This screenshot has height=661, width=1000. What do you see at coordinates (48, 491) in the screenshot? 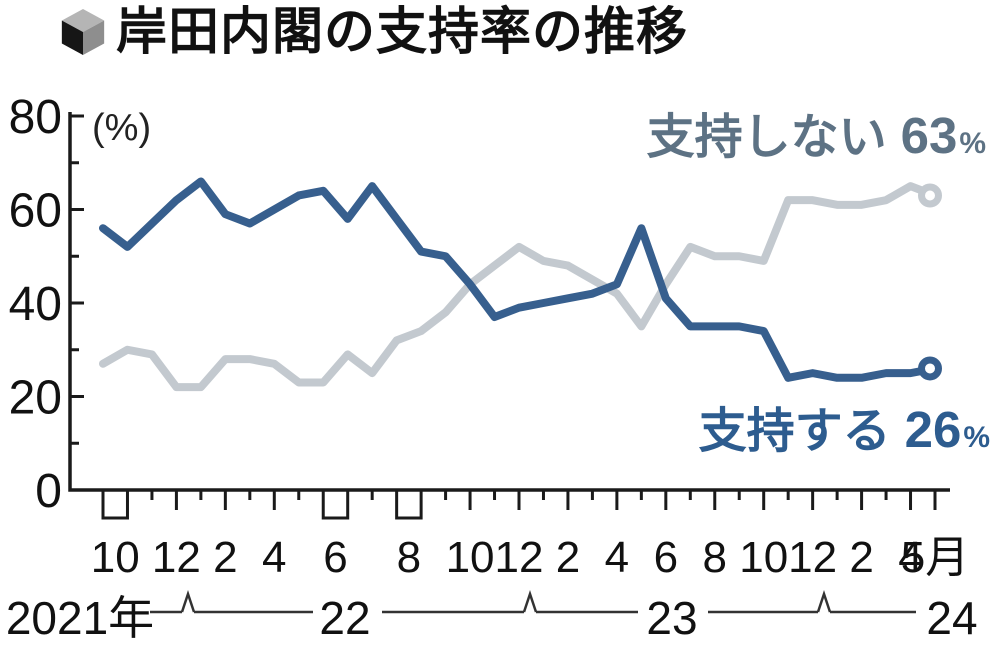
I see `y-tick-label: 0` at bounding box center [48, 491].